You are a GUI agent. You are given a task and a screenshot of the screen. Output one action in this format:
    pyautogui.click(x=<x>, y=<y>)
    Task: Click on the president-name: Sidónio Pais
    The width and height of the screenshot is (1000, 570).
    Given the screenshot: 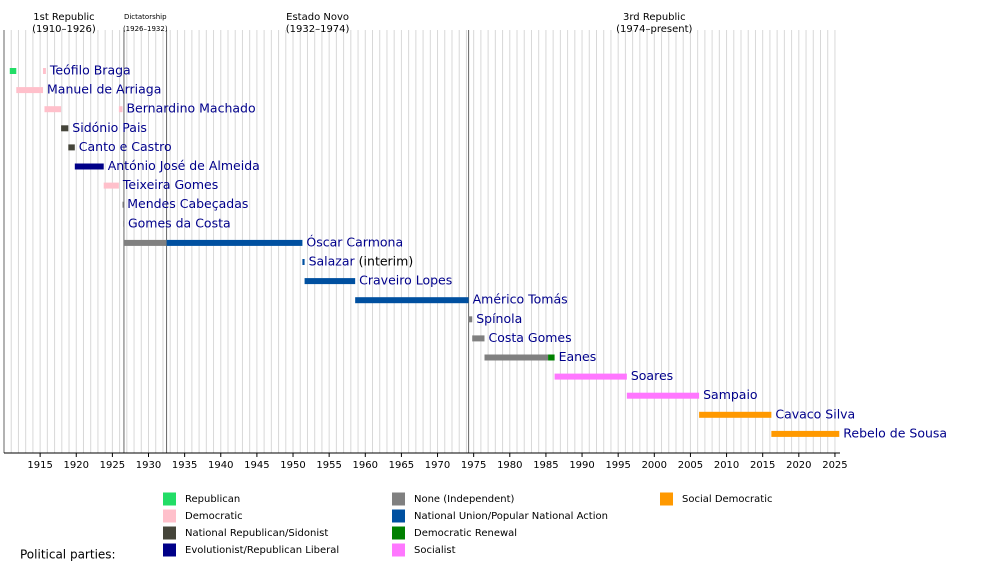 What is the action you would take?
    pyautogui.click(x=109, y=127)
    